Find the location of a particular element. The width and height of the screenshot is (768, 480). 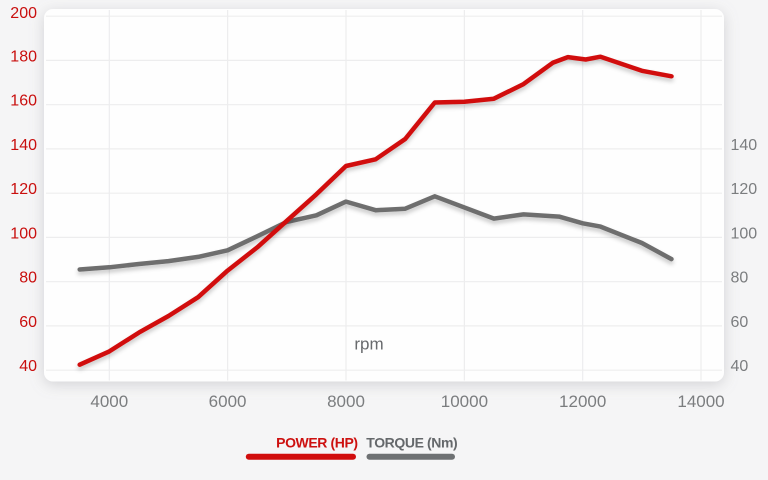

svg-text: 12000 is located at coordinates (582, 401).